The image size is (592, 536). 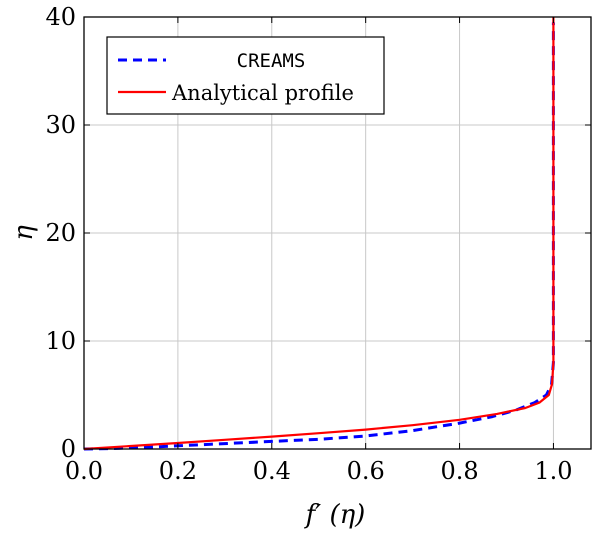 I want to click on y-tick-label: 10, so click(x=60, y=341).